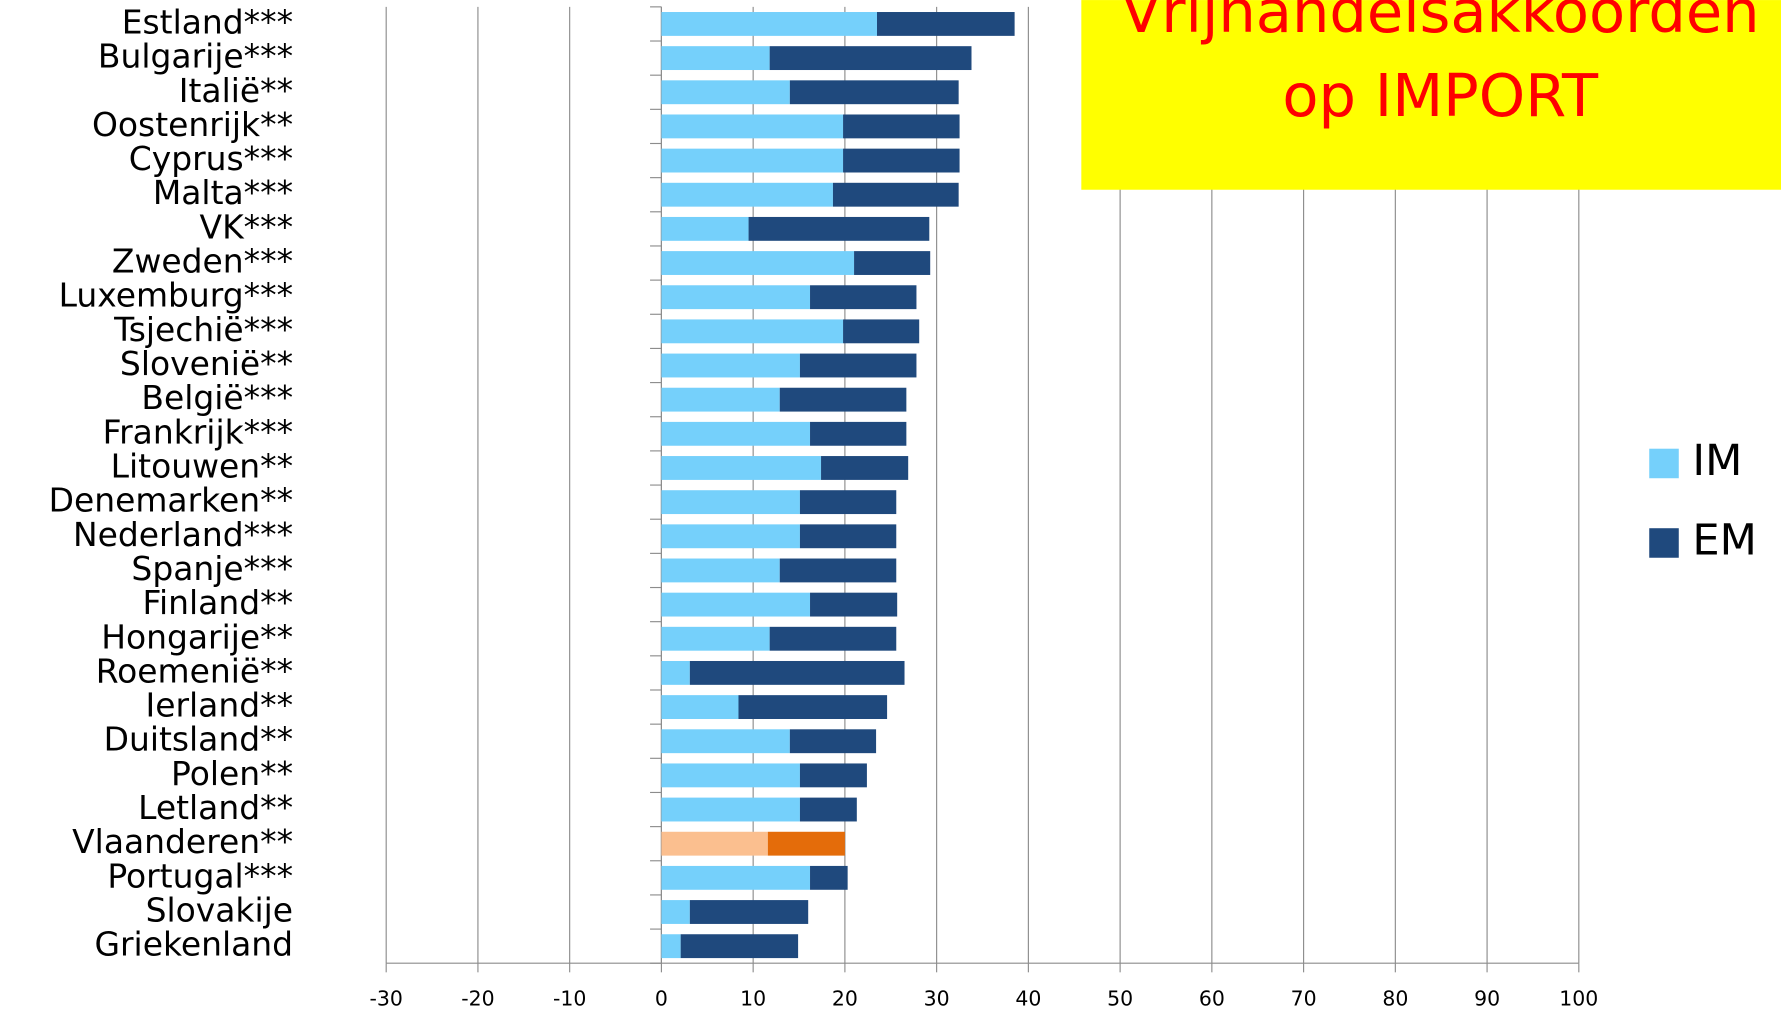 This screenshot has height=1011, width=1781. I want to click on chart-title: op IMPORT, so click(1440, 95).